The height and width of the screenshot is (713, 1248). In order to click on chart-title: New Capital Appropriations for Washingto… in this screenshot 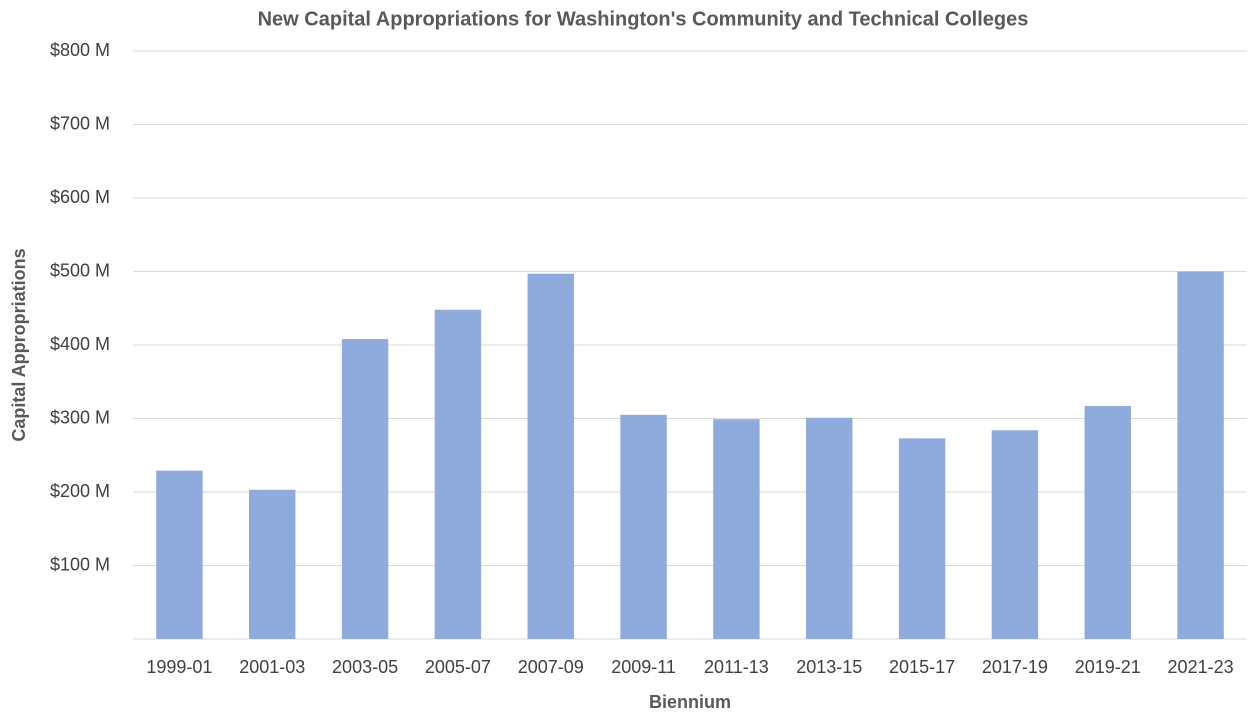, I will do `click(643, 19)`.